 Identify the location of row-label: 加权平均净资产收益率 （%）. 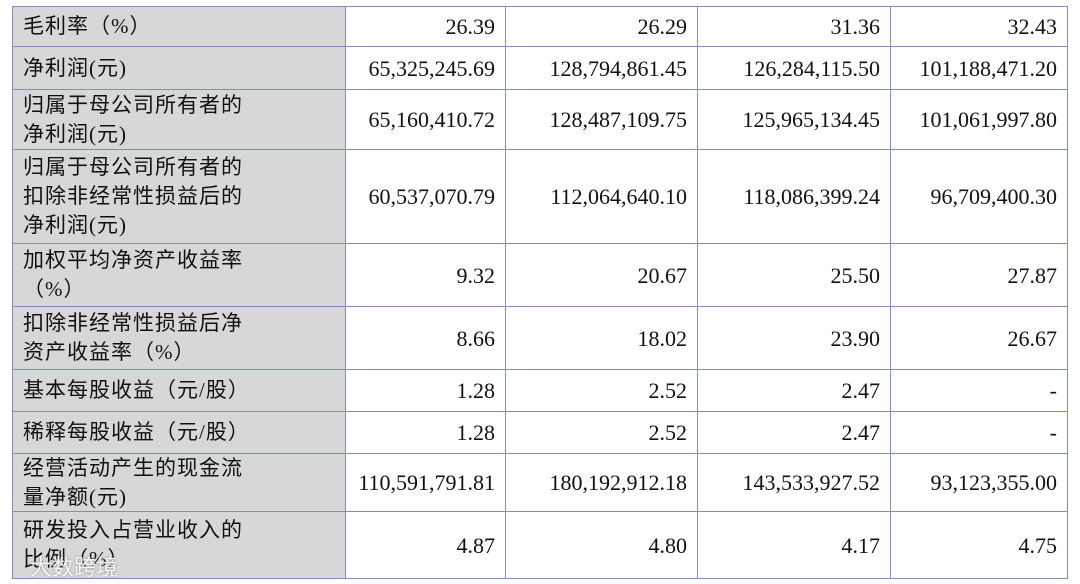
(179, 275).